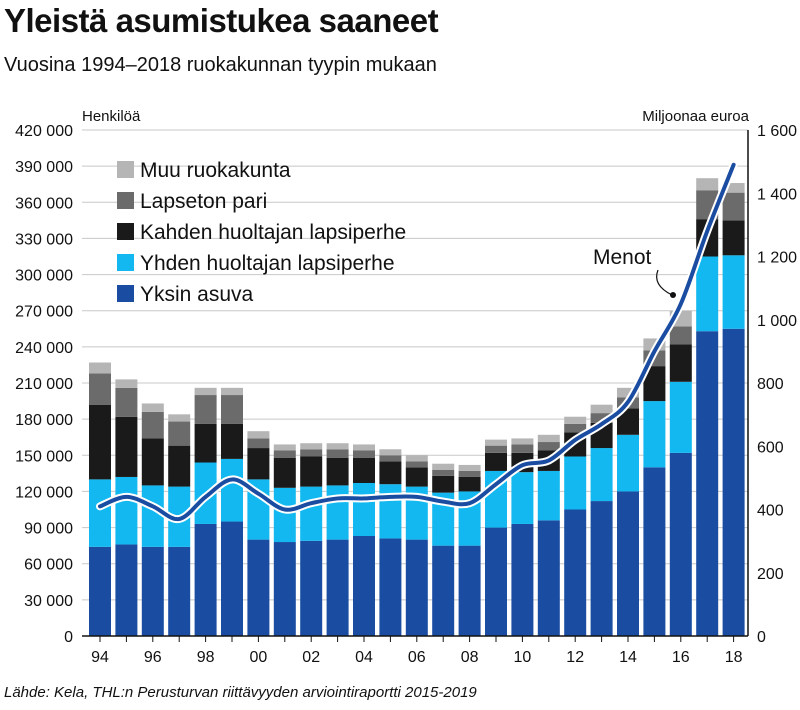 This screenshot has width=800, height=710. What do you see at coordinates (44, 348) in the screenshot?
I see `y-left-tick-label: 240 000` at bounding box center [44, 348].